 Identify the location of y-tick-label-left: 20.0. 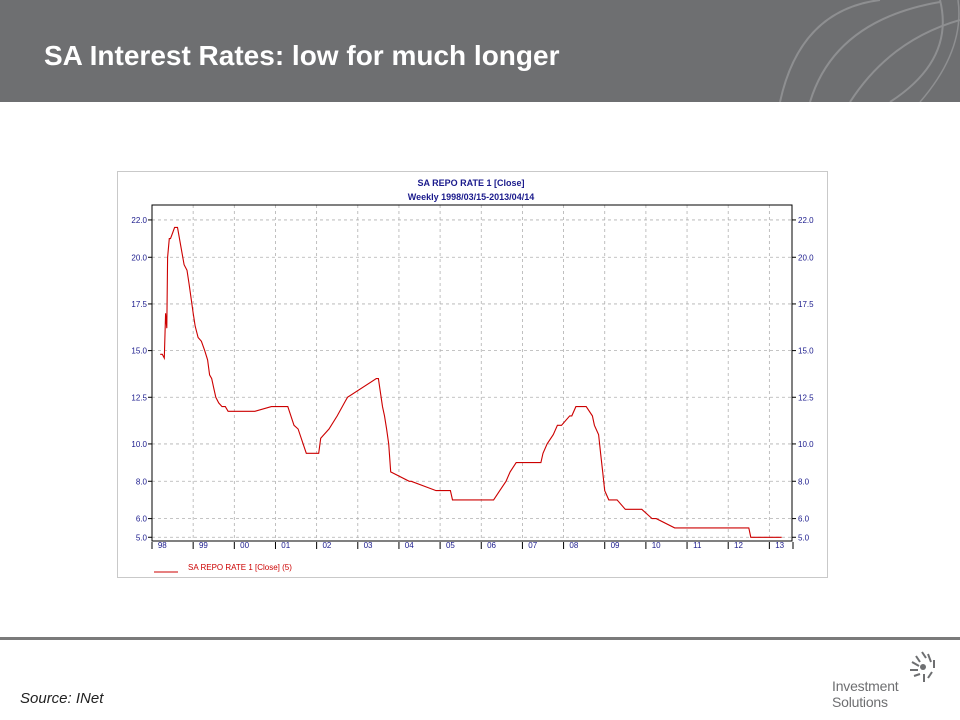
(139, 257).